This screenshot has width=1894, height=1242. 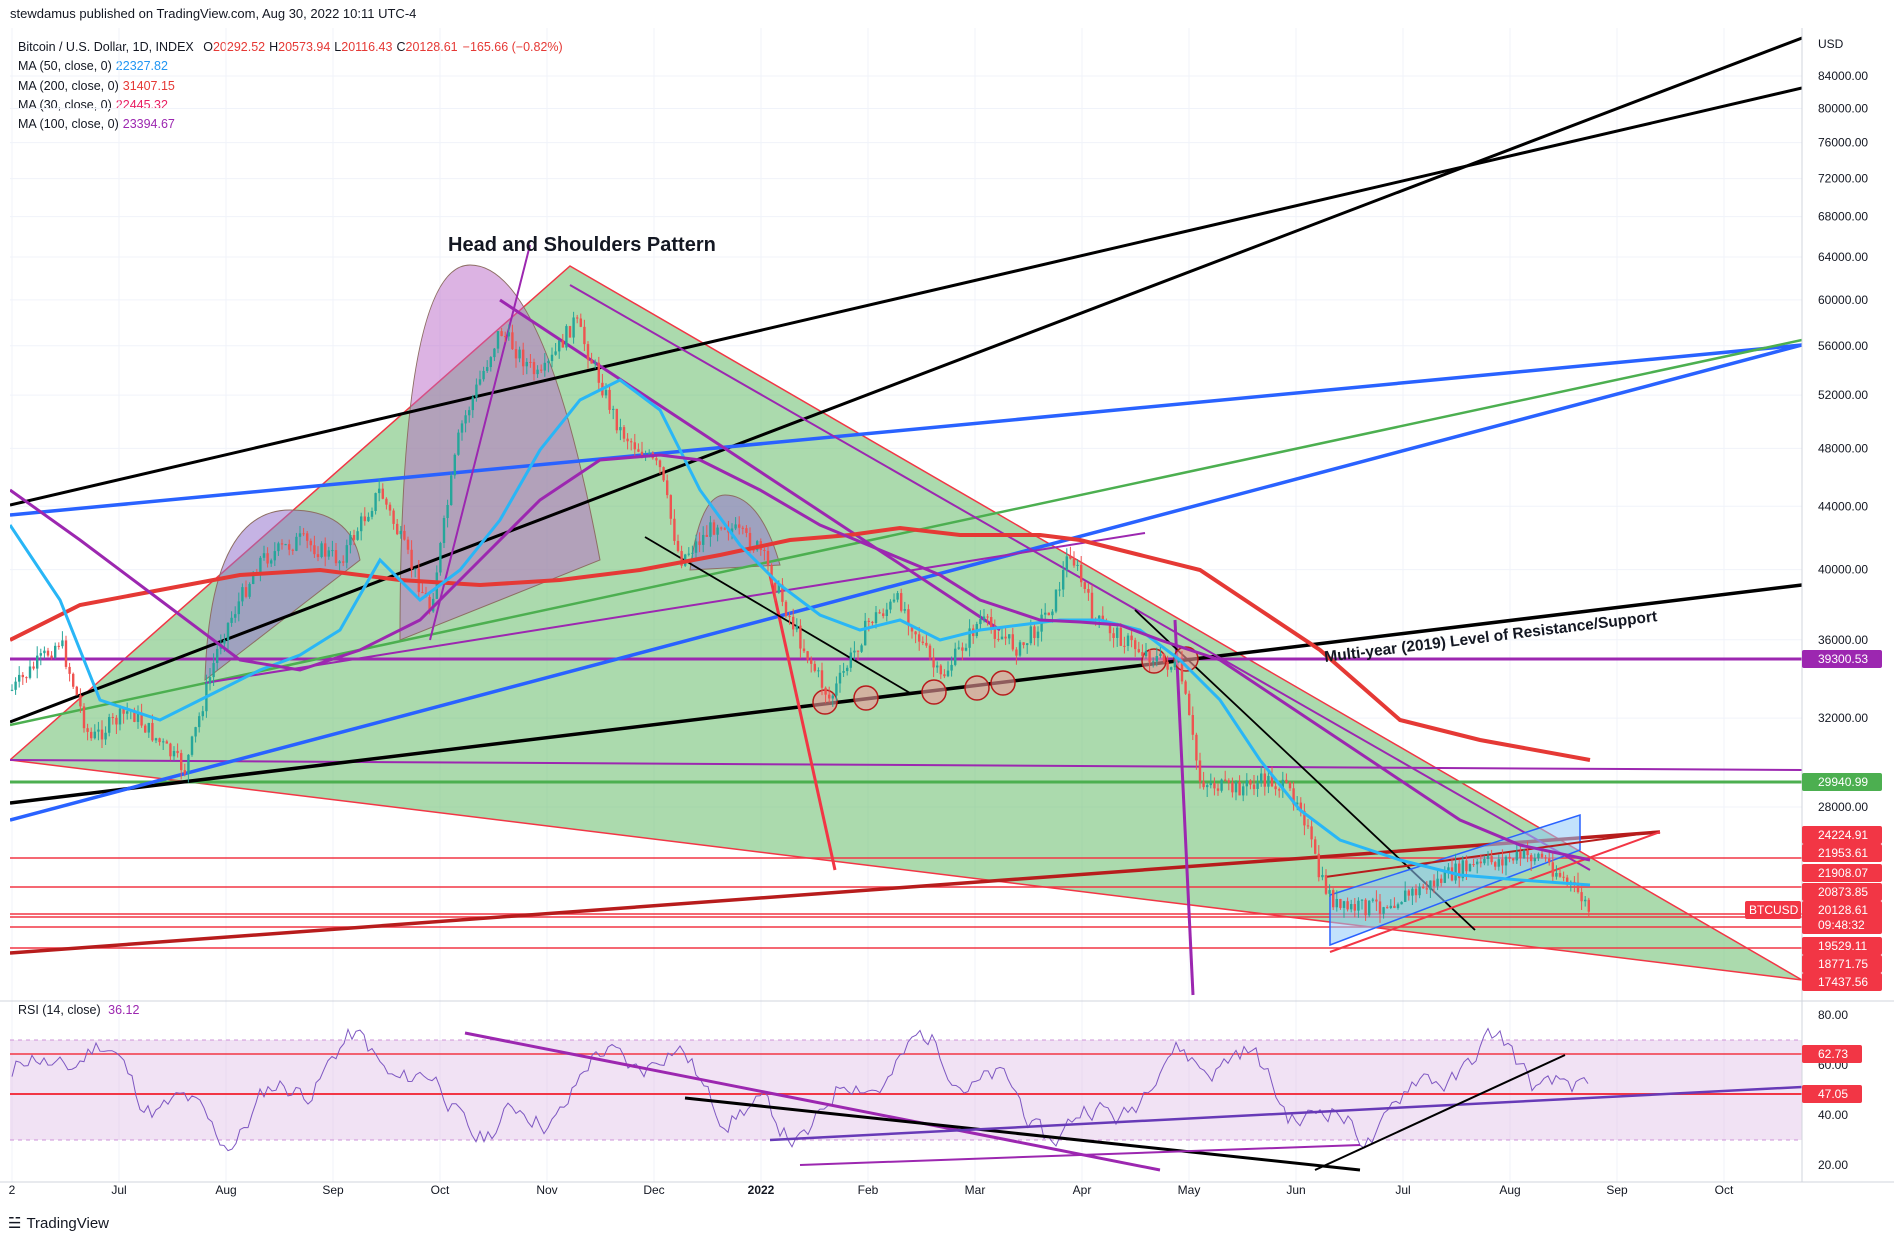 What do you see at coordinates (906, 1099) in the screenshot?
I see `rsi-panel` at bounding box center [906, 1099].